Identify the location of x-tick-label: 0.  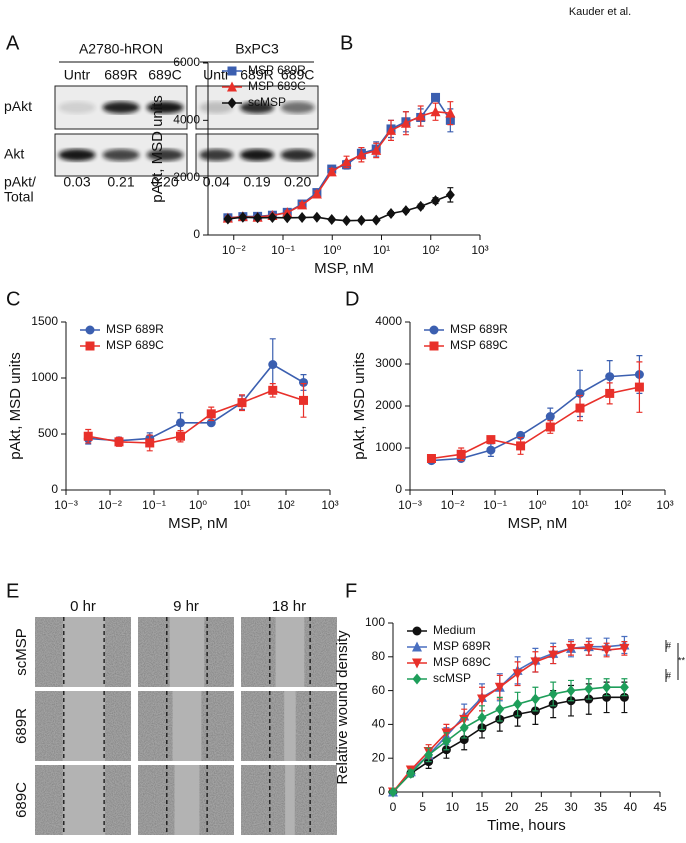
(393, 807).